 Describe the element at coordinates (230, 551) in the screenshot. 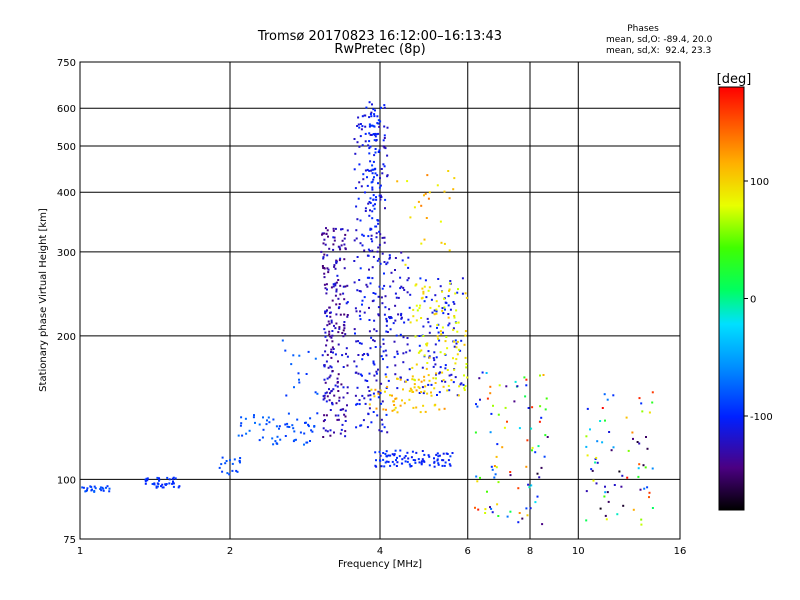

I see `x-tick-label: 2` at that location.